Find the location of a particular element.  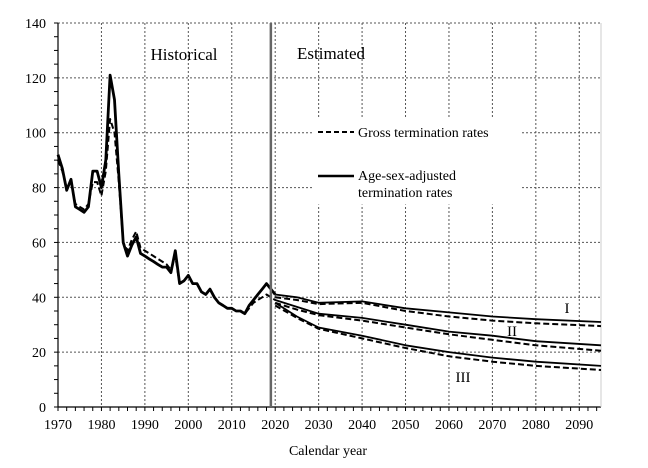

x-tick-label: 2020 is located at coordinates (275, 425).